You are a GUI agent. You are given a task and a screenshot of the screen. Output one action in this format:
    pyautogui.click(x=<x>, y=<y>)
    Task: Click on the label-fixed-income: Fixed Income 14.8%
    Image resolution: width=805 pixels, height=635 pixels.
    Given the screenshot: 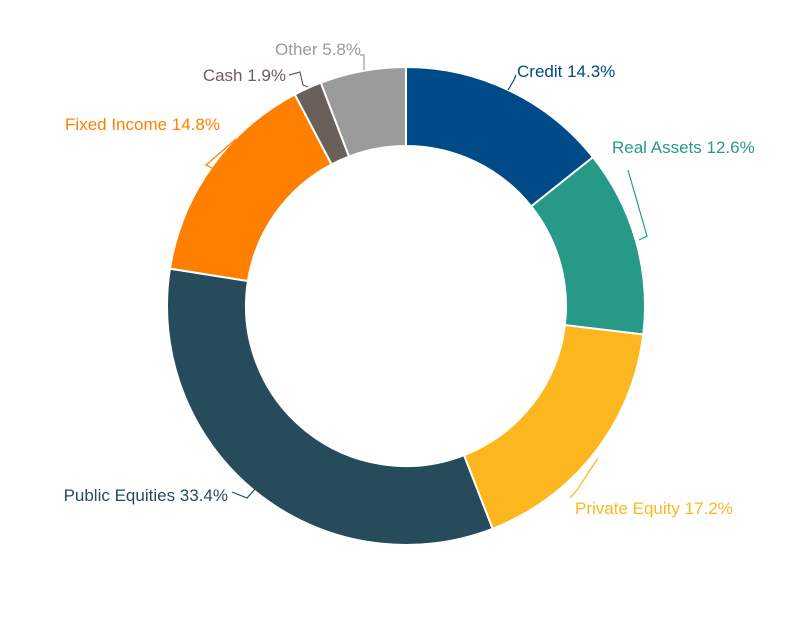 What is the action you would take?
    pyautogui.click(x=142, y=124)
    